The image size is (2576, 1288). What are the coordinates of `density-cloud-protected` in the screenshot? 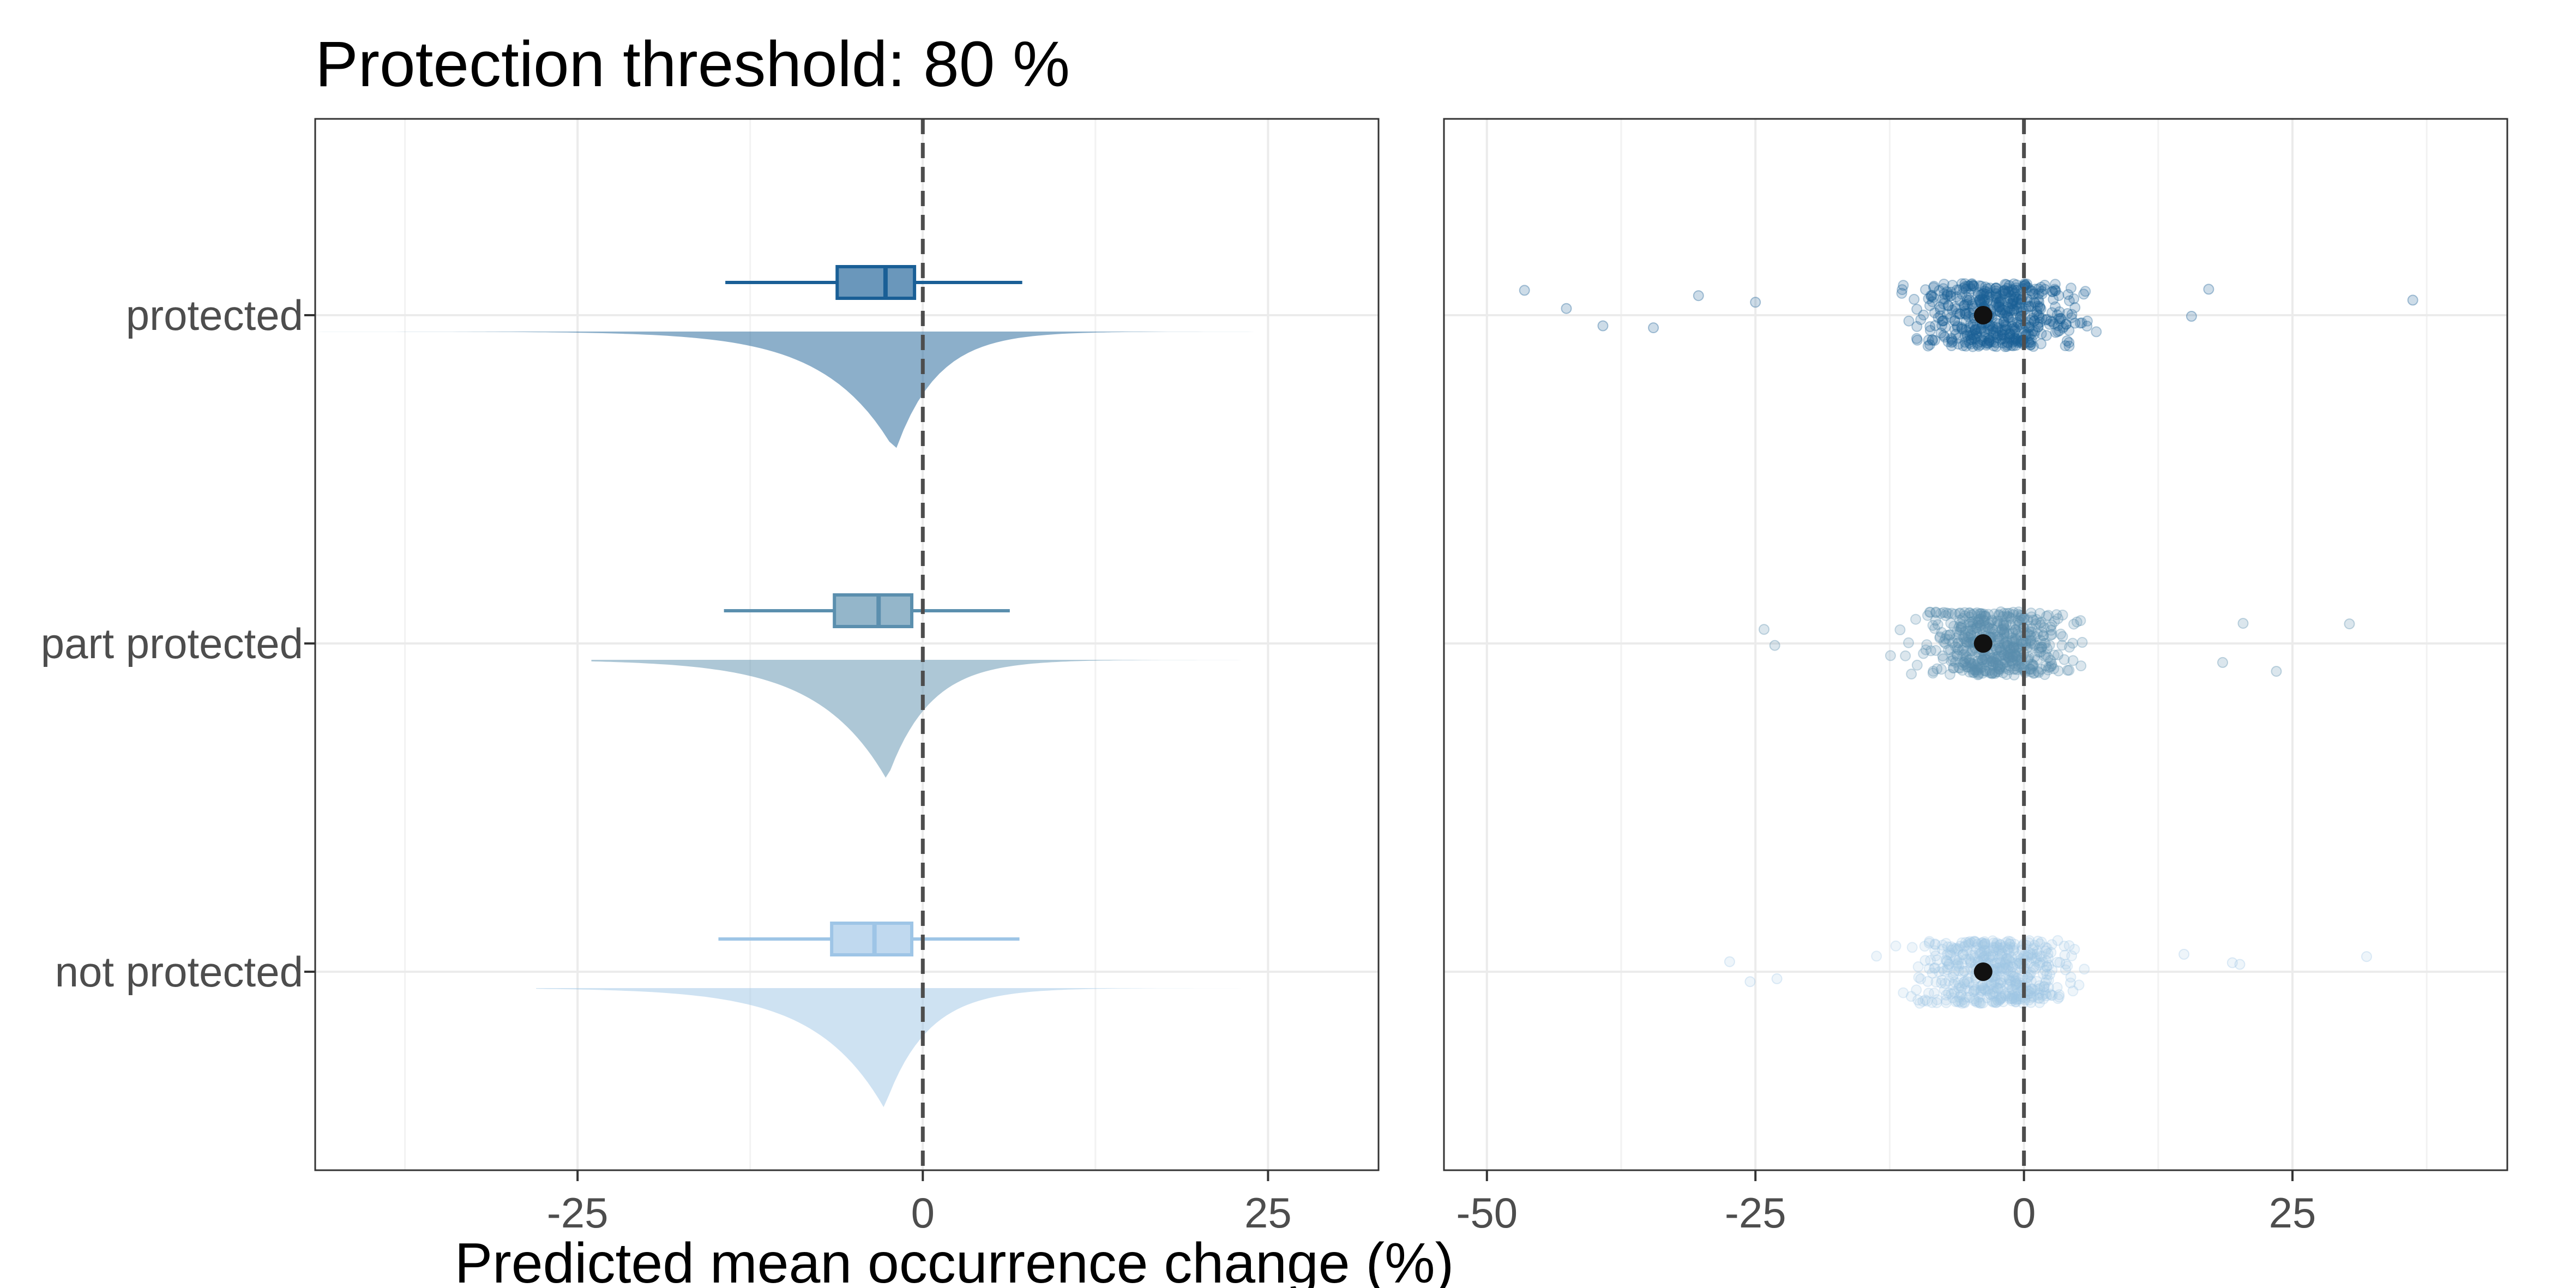 It's located at (860, 390).